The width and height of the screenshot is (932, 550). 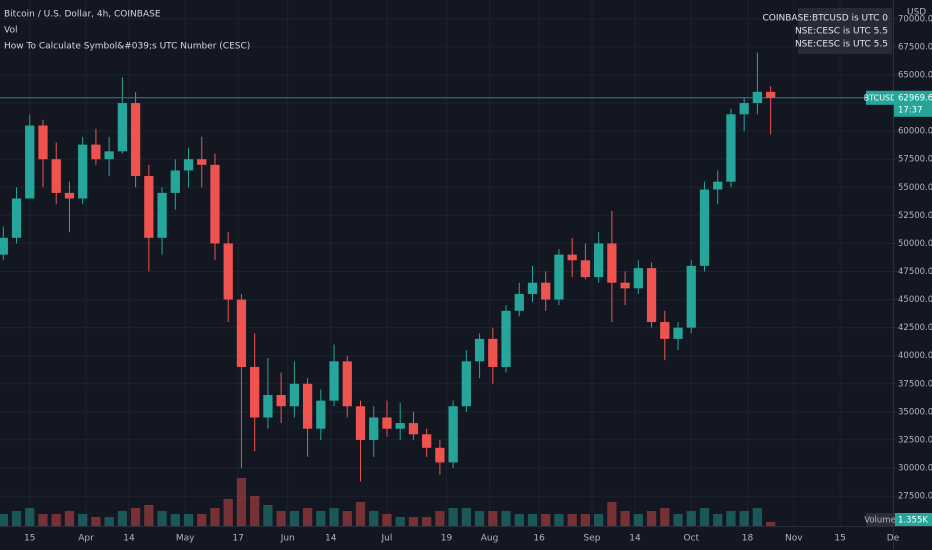 What do you see at coordinates (839, 539) in the screenshot?
I see `x-tick-label: 15` at bounding box center [839, 539].